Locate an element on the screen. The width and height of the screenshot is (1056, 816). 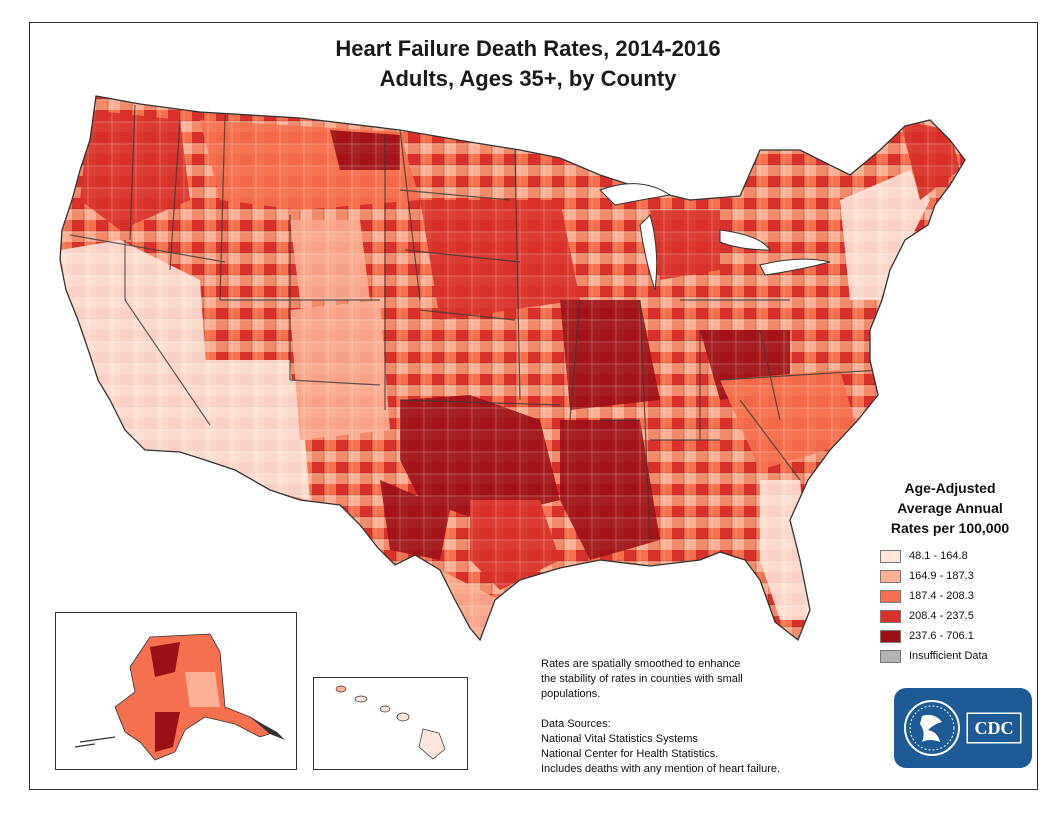
map-title: Heart Failure Death Rates, 2014-2016 is located at coordinates (528, 48).